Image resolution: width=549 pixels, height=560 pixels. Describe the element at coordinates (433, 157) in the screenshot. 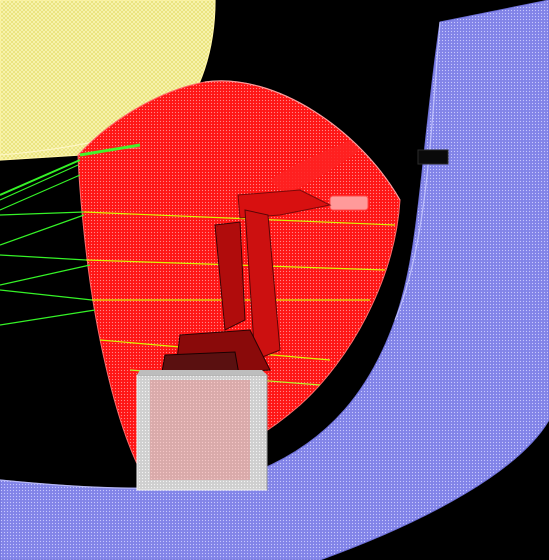

I see `sensor-mount` at that location.